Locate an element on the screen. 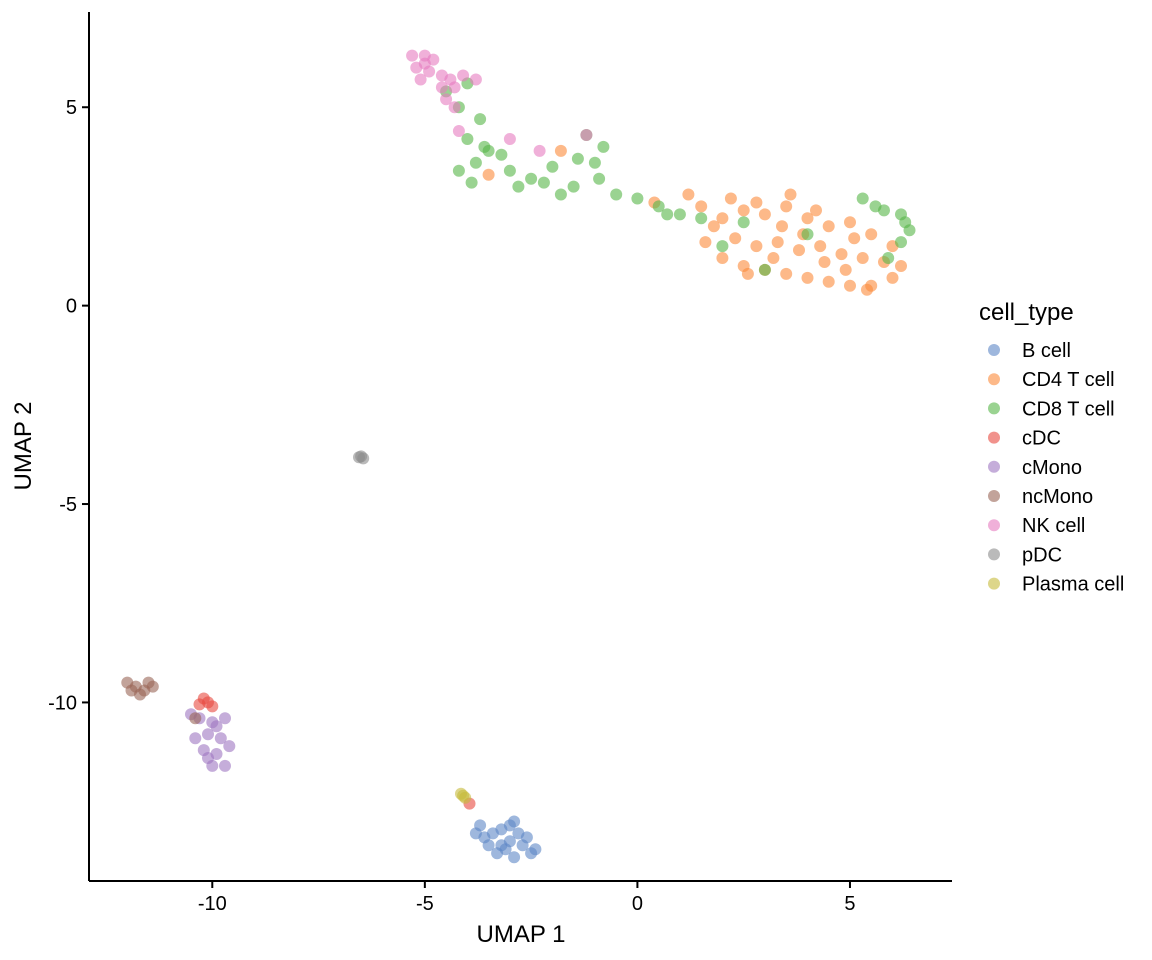 The image size is (1152, 960). x-tick-label: 5 is located at coordinates (849, 904).